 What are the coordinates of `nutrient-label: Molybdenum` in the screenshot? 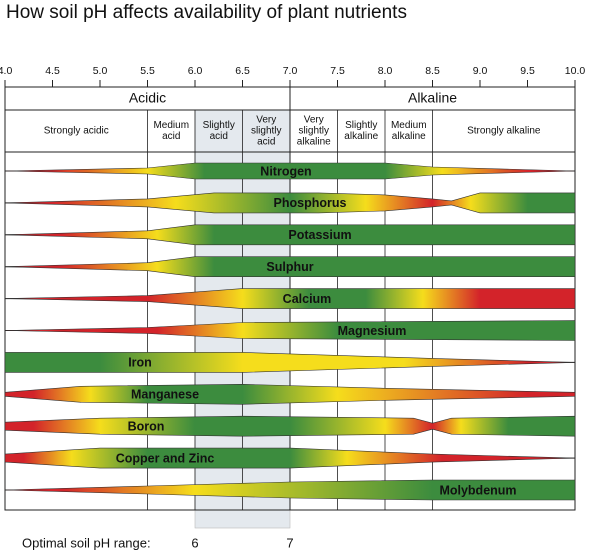 It's located at (477, 490).